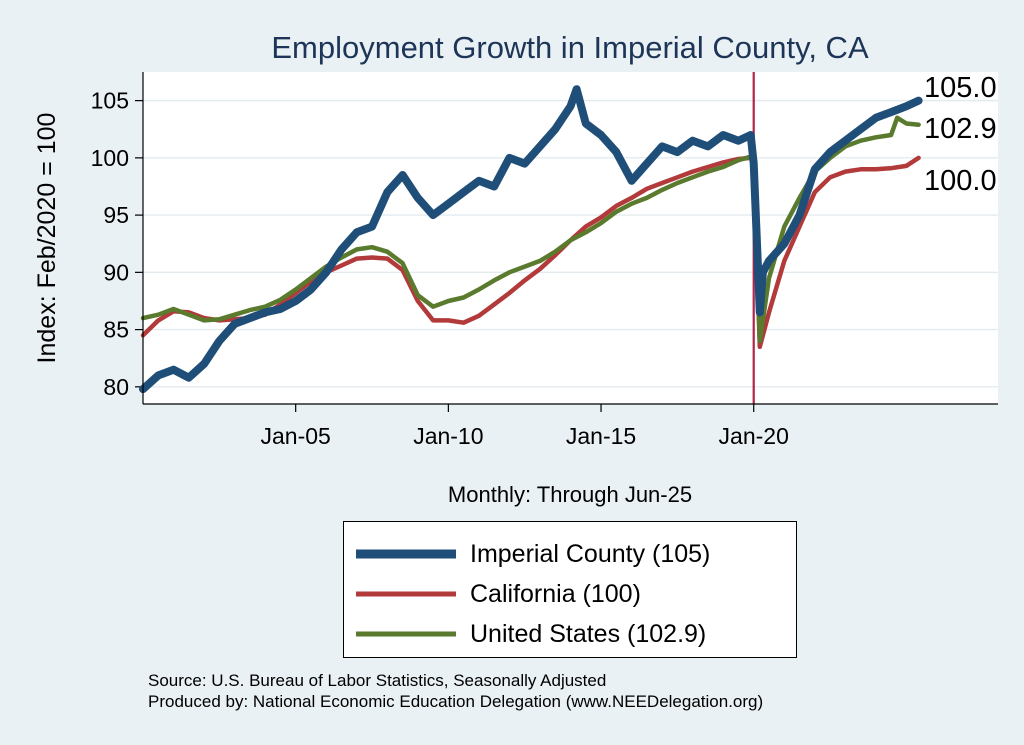 This screenshot has height=745, width=1024. Describe the element at coordinates (525, 426) in the screenshot. I see `x-axis-ticks: Jan-05 Jan-10 Jan-15 Jan-20` at that location.